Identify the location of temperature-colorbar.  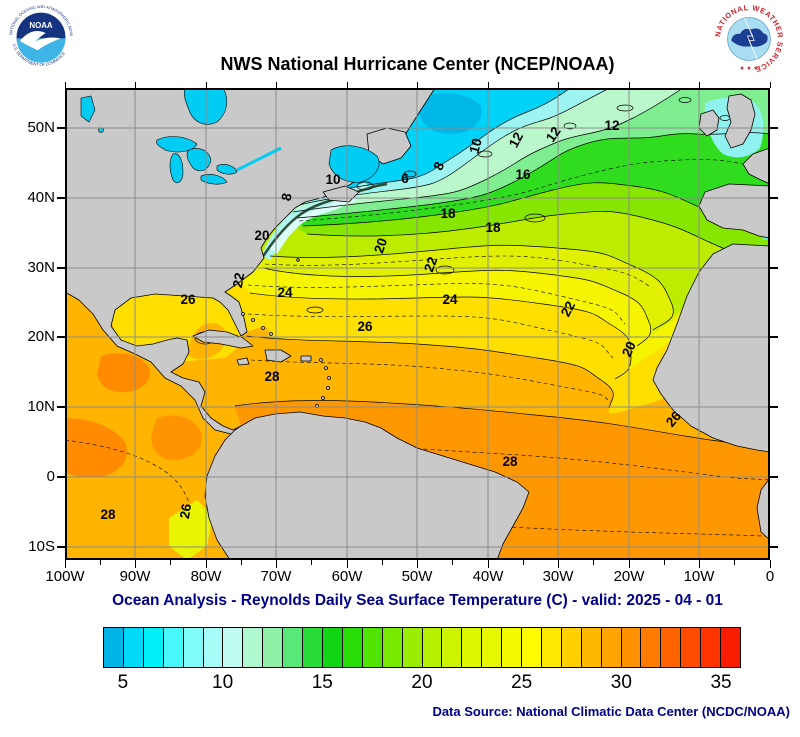
(422, 647).